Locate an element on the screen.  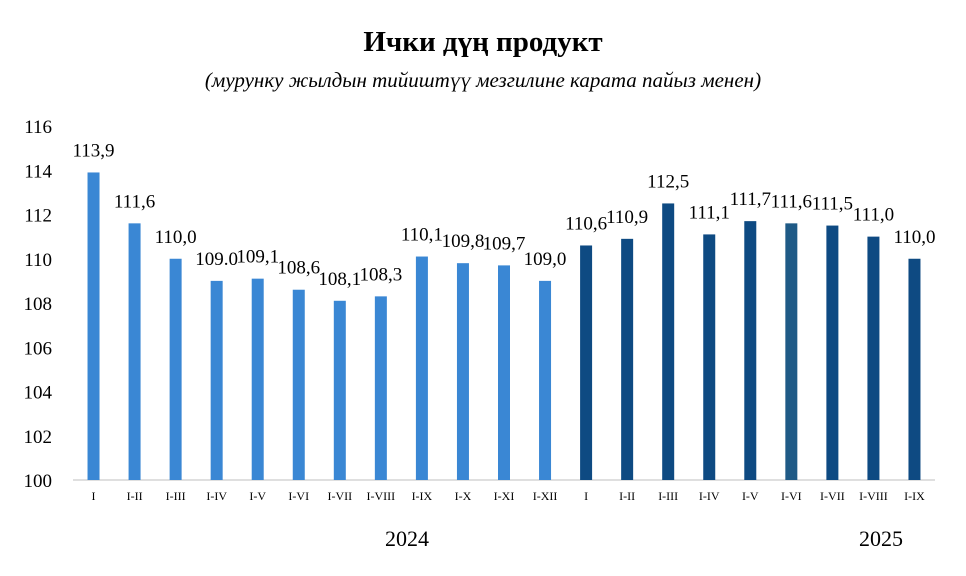
y-tick-label: 102 is located at coordinates (38, 437).